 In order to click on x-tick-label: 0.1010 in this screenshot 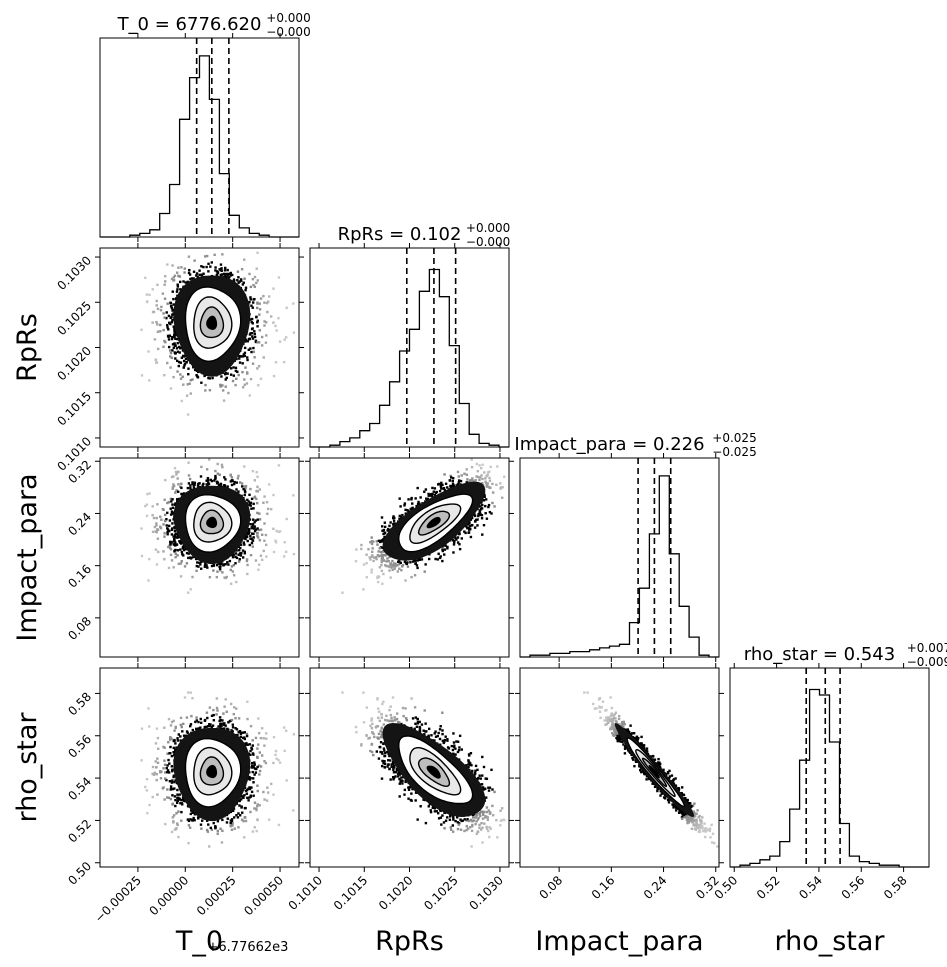, I will do `click(306, 893)`.